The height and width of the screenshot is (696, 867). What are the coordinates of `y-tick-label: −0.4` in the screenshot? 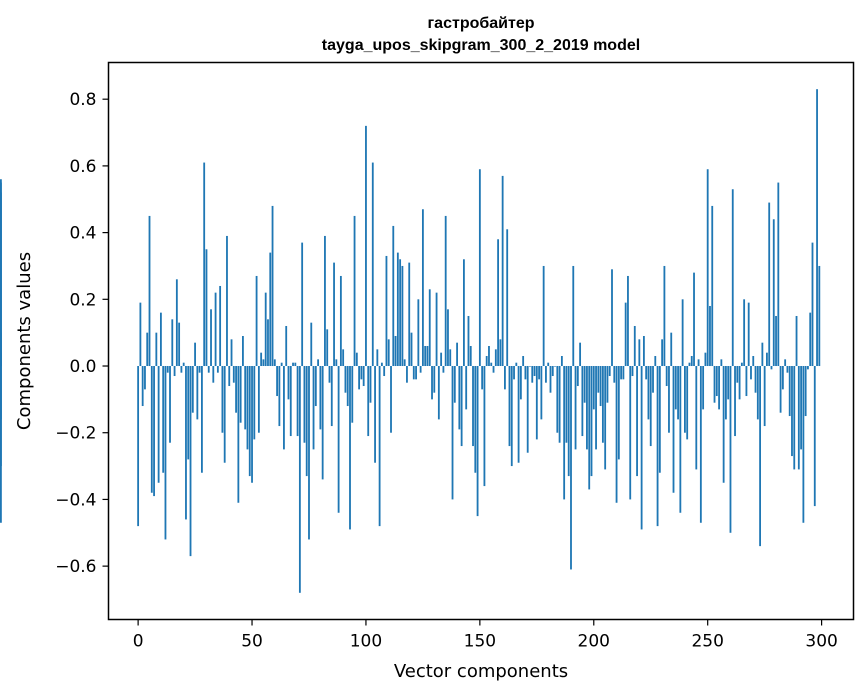 It's located at (75, 500).